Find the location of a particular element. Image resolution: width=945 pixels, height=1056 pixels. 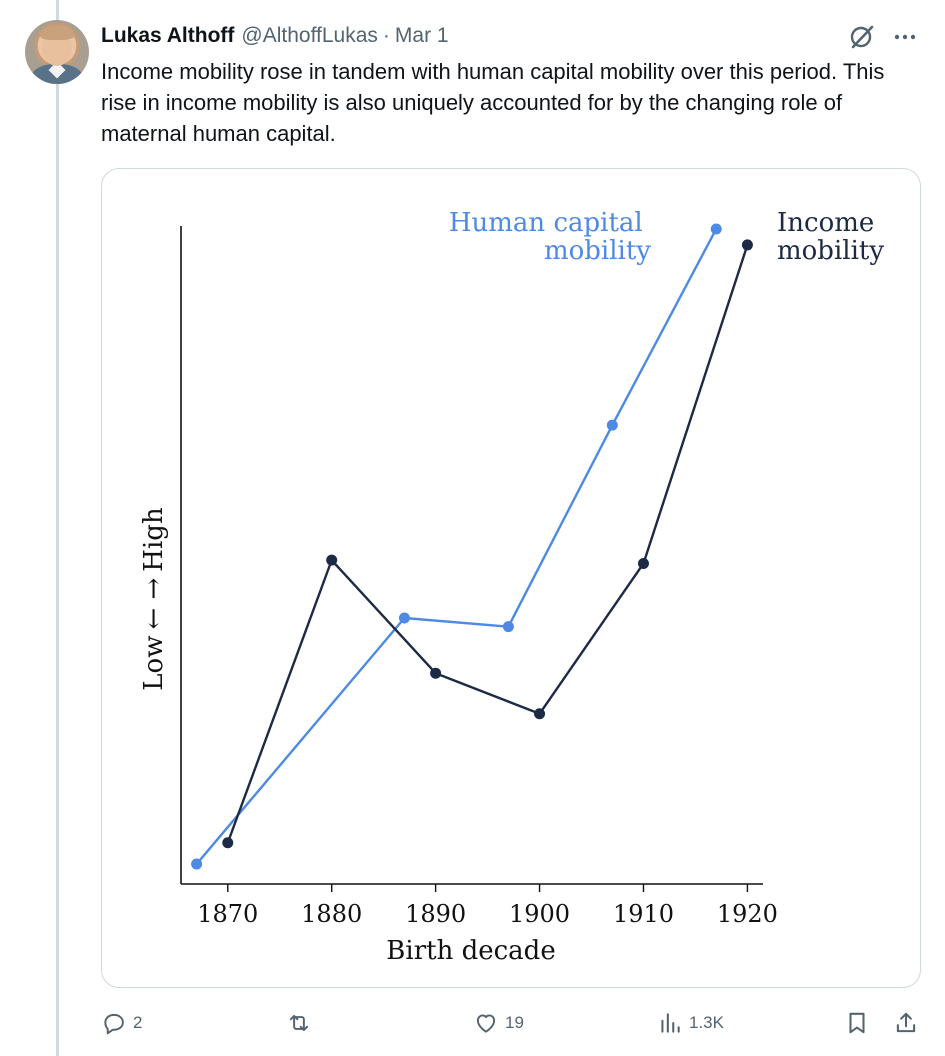

x-tick-label: 1890 is located at coordinates (435, 914).